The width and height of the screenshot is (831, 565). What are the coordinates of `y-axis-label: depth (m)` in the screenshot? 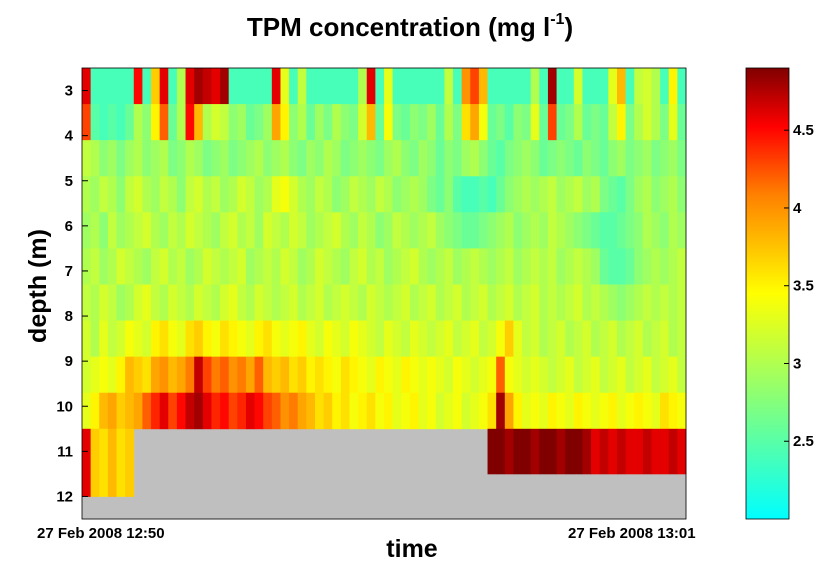 It's located at (38, 286).